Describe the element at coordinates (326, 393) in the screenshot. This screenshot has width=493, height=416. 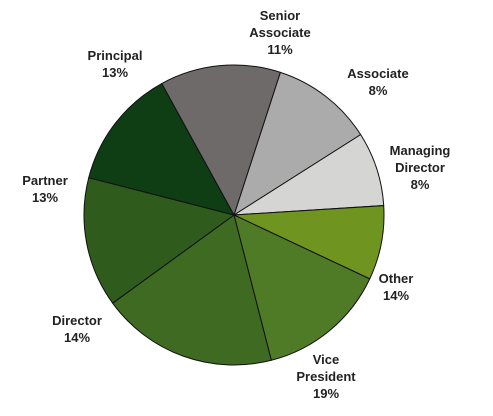
I see `slice-percent: 19%` at that location.